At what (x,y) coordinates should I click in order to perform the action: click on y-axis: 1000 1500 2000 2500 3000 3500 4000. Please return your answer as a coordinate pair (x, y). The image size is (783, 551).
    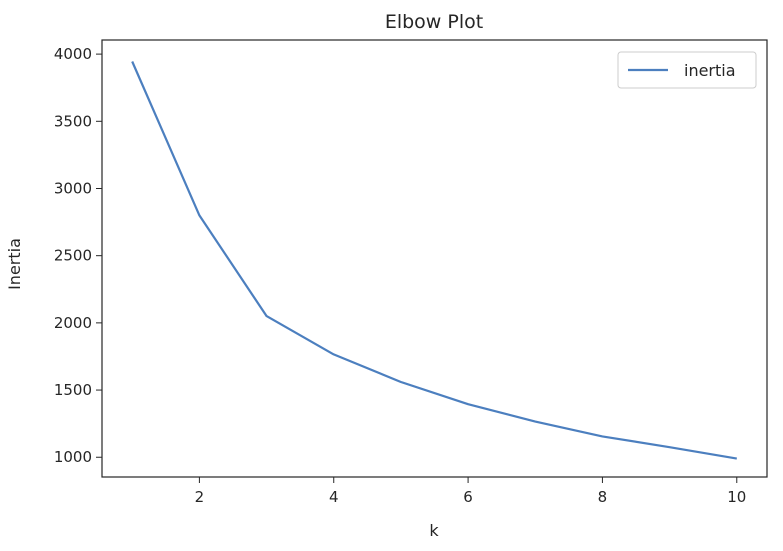
    Looking at the image, I should click on (78, 255).